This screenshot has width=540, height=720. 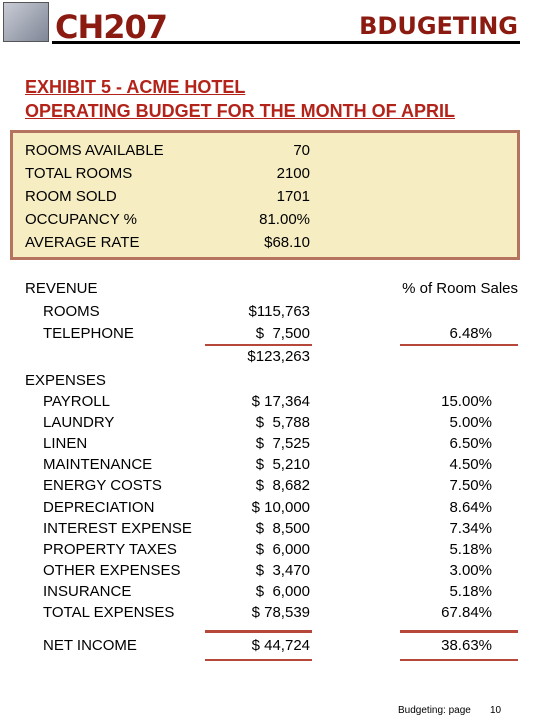 I want to click on total-amount: $123,263, so click(x=278, y=356).